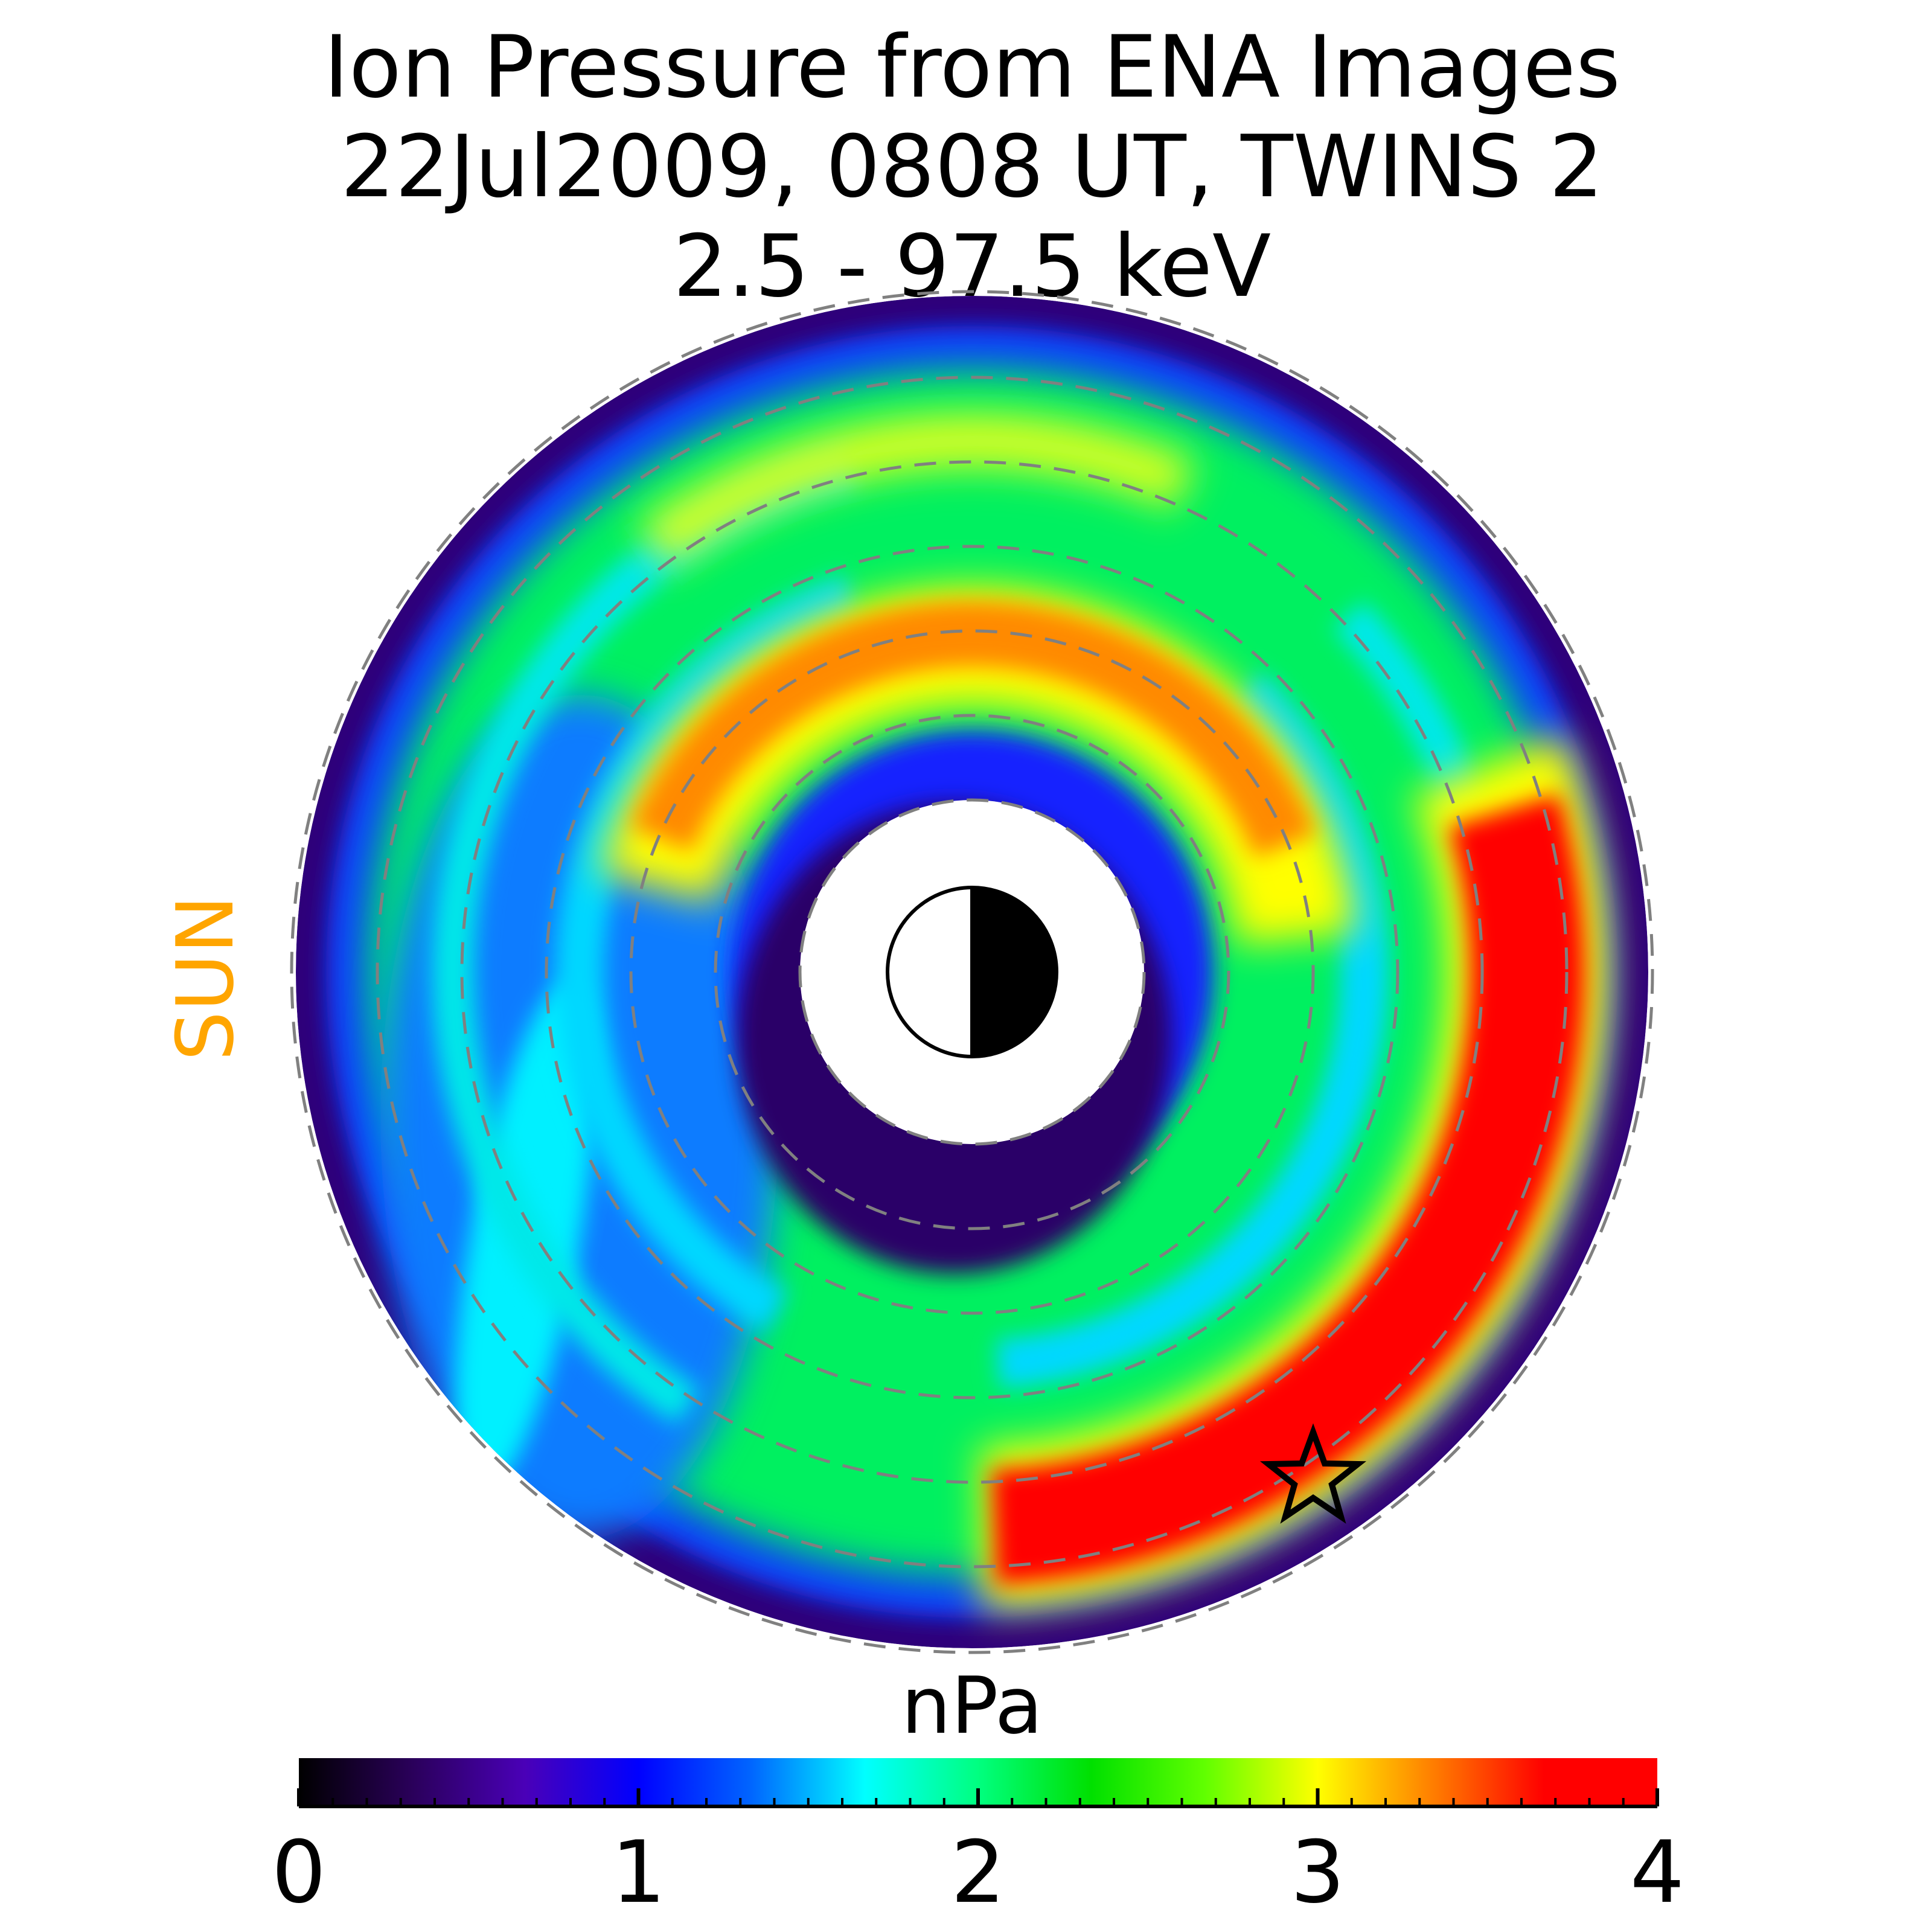 This screenshot has width=1932, height=1932. Describe the element at coordinates (978, 1797) in the screenshot. I see `colorbar-major-ticks` at that location.